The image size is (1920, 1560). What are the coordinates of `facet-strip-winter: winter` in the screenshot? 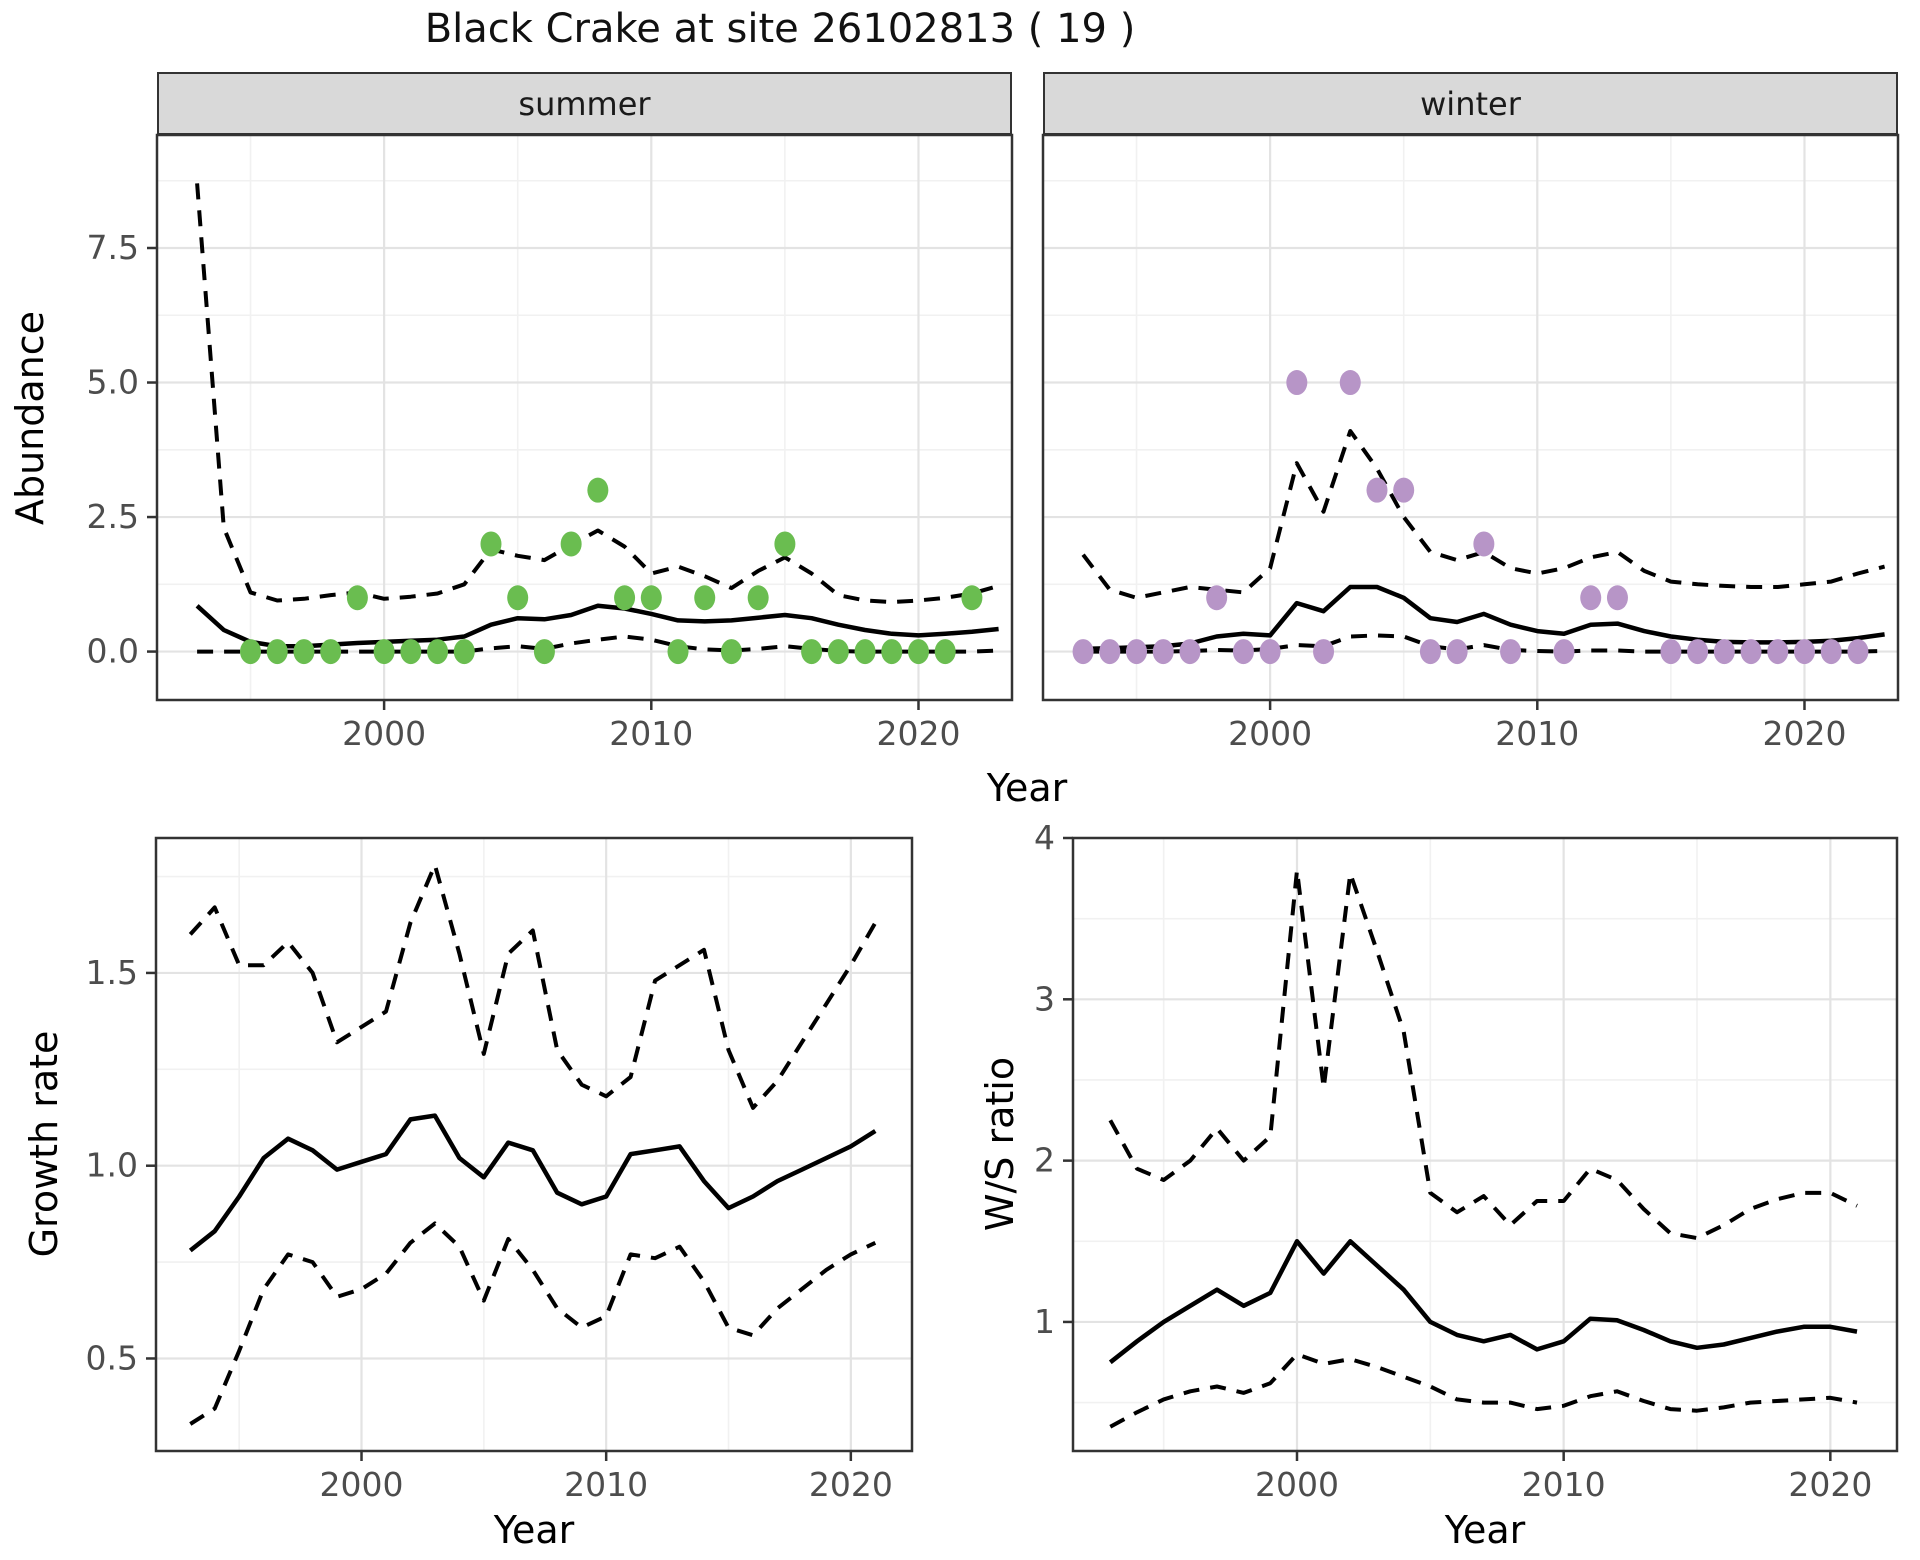 It's located at (1470, 103).